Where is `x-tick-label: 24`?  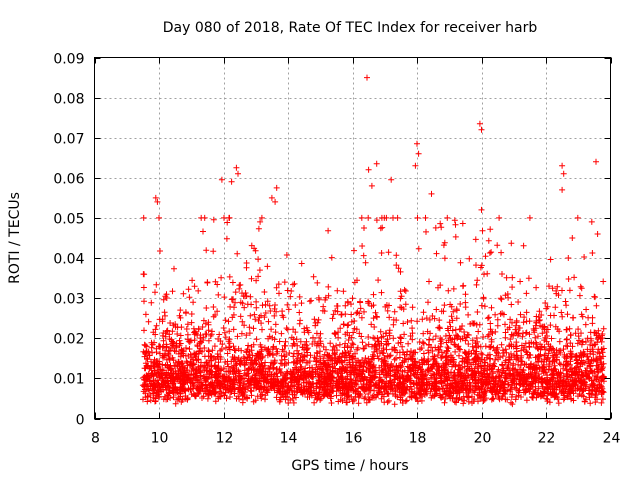
x-tick-label: 24 is located at coordinates (612, 439).